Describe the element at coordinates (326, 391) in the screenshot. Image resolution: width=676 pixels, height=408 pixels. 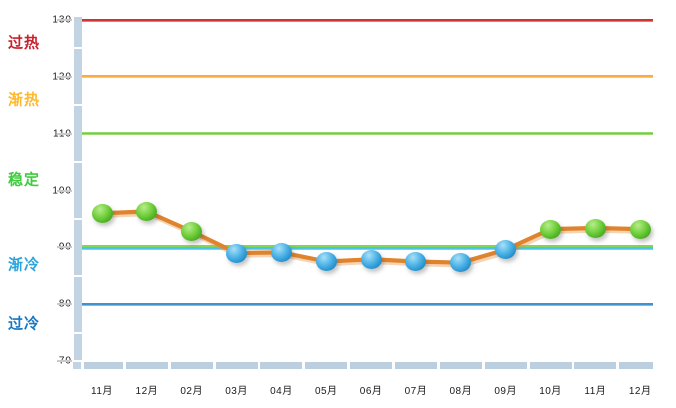
I see `x-axis-label: 05月` at that location.